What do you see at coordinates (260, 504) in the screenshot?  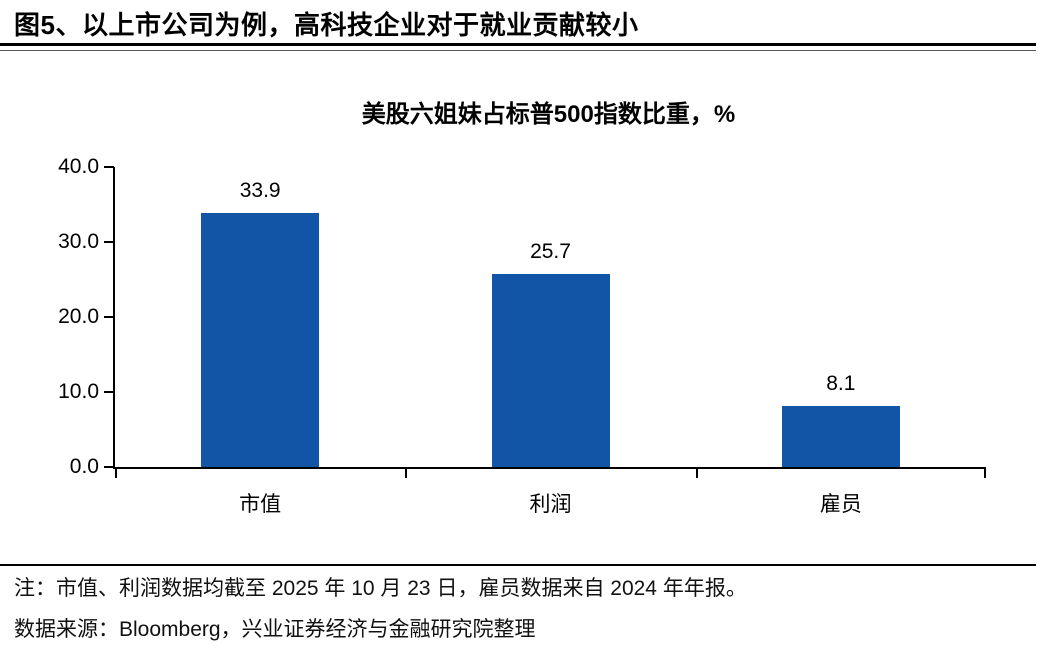 I see `x-axis-category-label: 市值` at bounding box center [260, 504].